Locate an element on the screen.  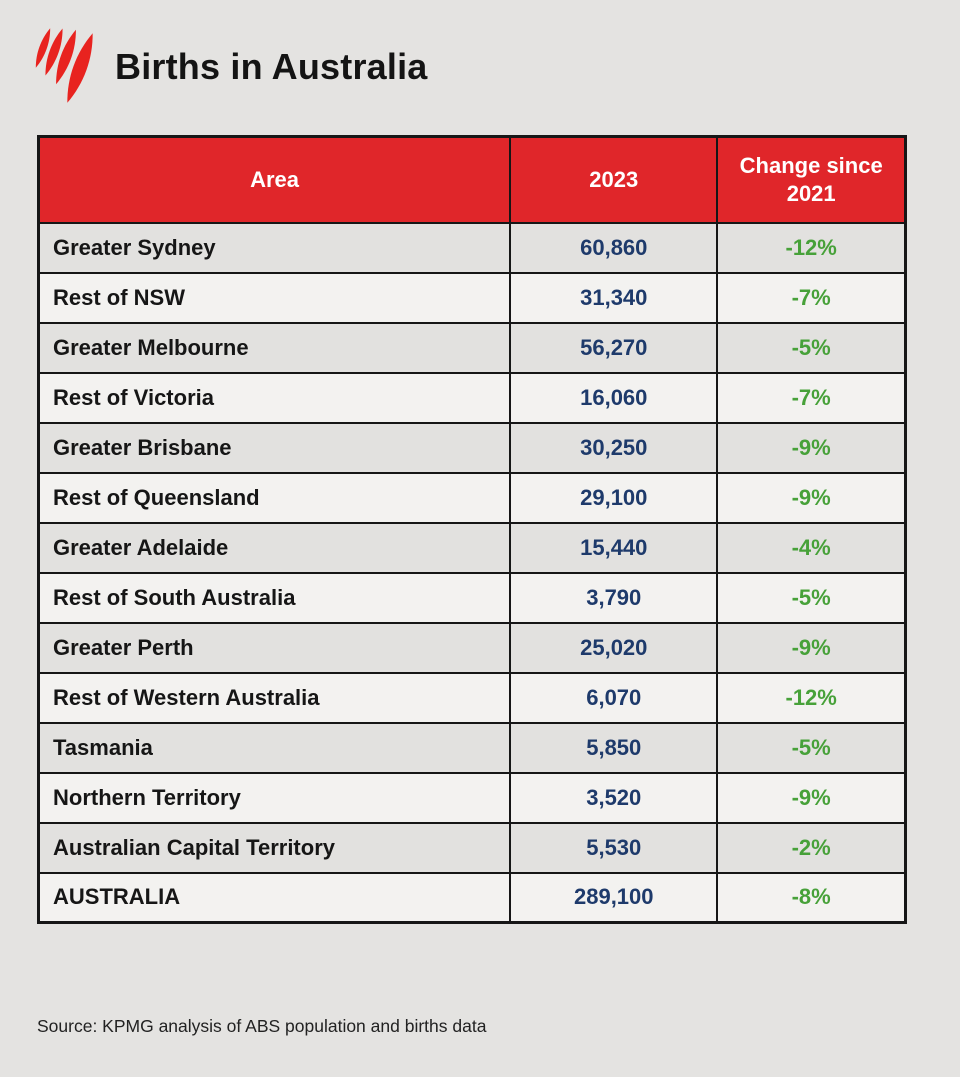
table-row: Rest of NSW 31,340 -7% is located at coordinates (472, 297).